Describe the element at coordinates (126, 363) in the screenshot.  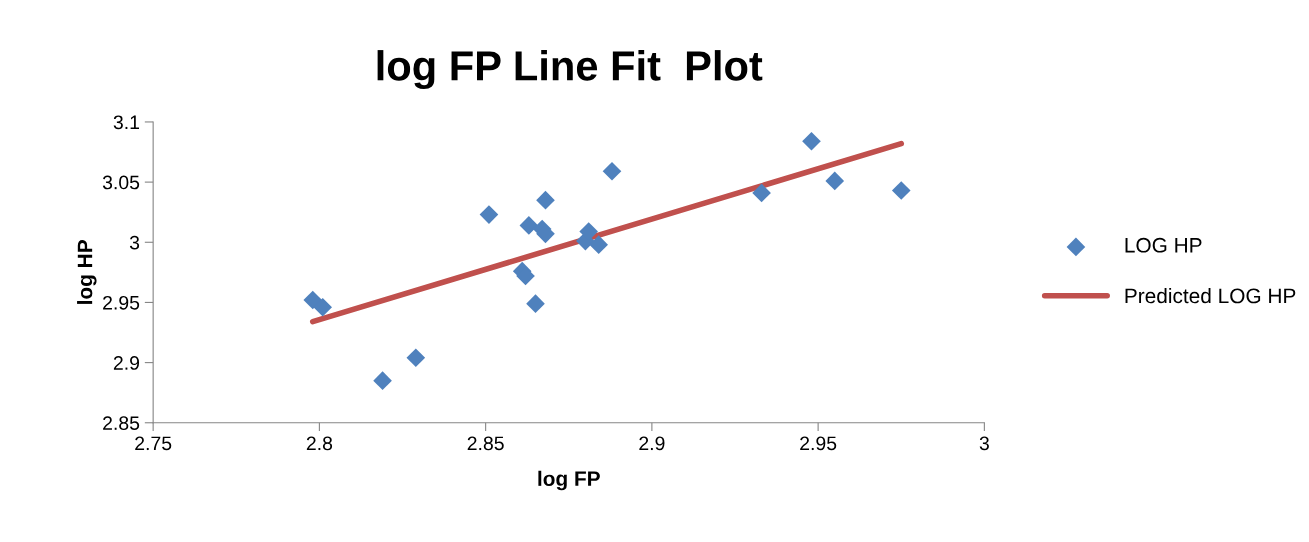
I see `y-tick-label: 2.9` at that location.